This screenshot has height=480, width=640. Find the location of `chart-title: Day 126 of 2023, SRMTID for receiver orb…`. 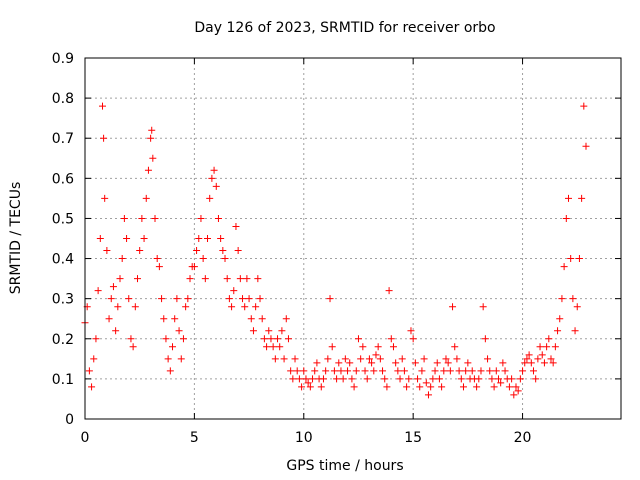

chart-title: Day 126 of 2023, SRMTID for receiver orb… is located at coordinates (344, 28).